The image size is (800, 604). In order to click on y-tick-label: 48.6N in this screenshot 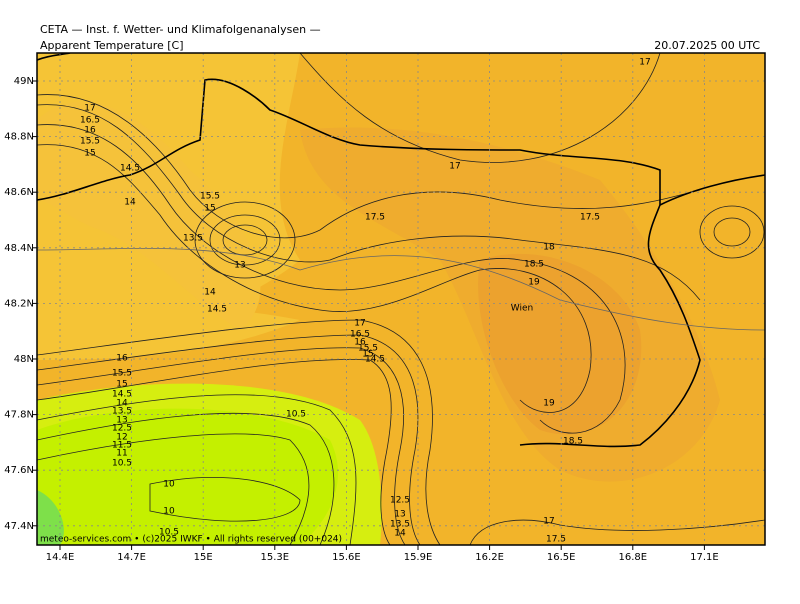, I will do `click(19, 192)`.